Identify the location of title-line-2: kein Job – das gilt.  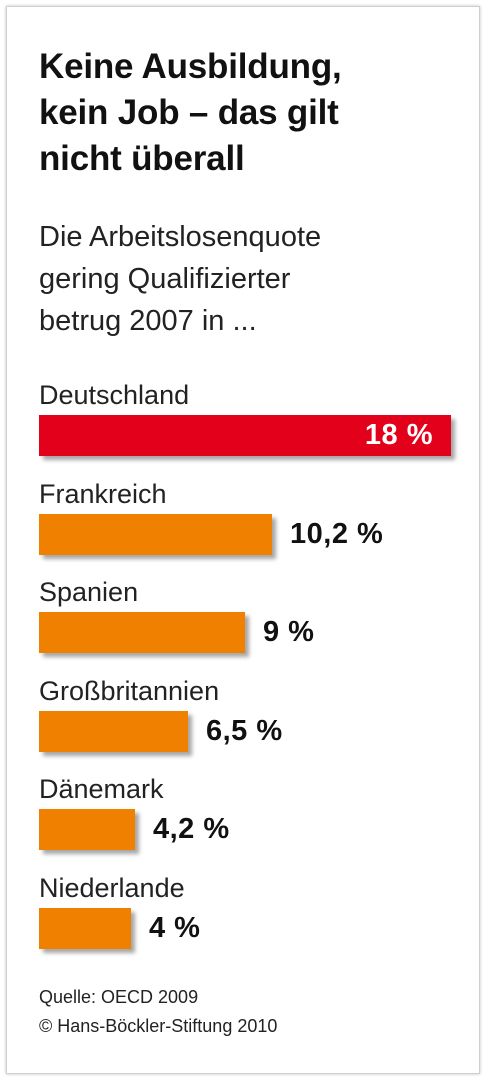
(189, 112).